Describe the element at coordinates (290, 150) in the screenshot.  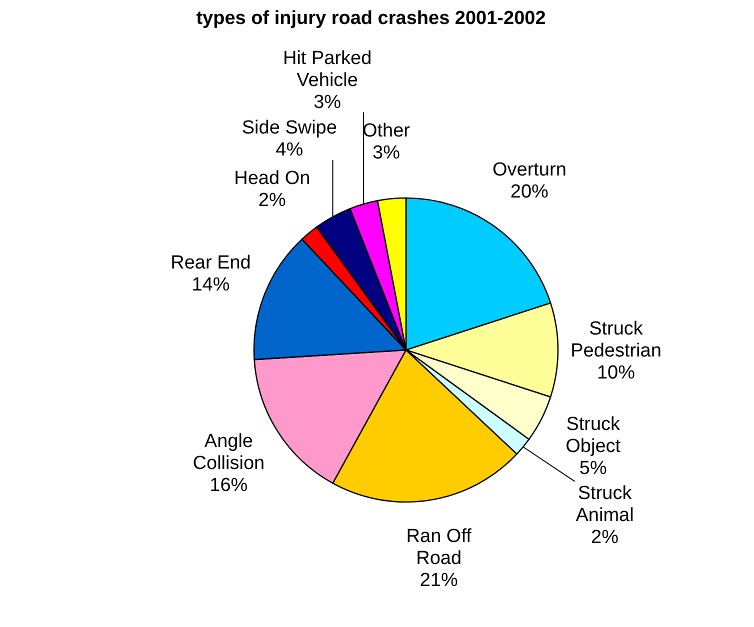
I see `data-label: 4%` at that location.